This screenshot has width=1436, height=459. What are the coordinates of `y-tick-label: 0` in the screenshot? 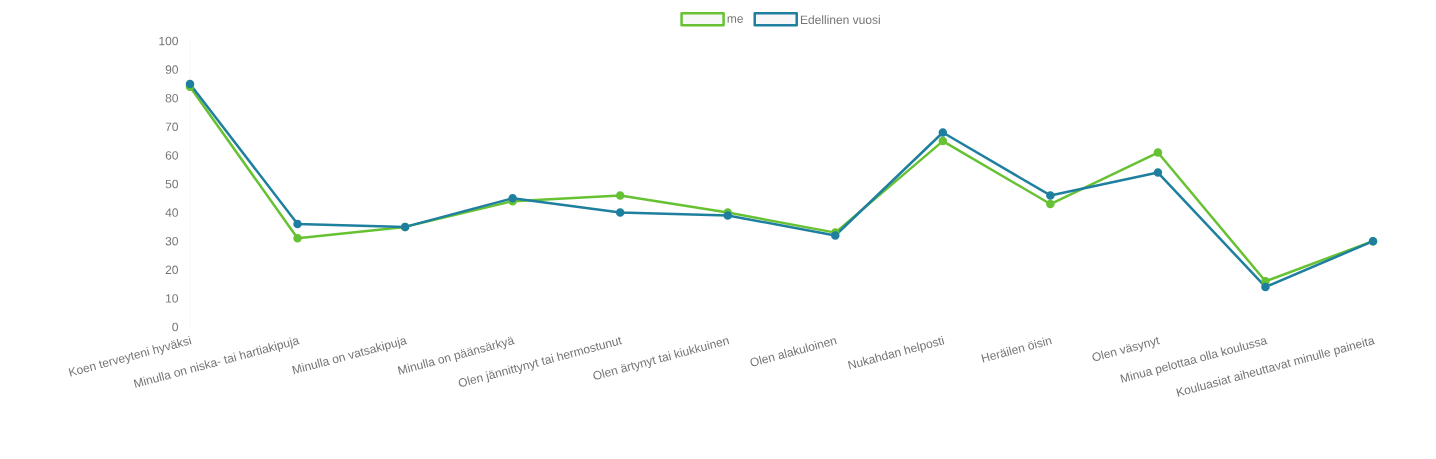 It's located at (175, 327).